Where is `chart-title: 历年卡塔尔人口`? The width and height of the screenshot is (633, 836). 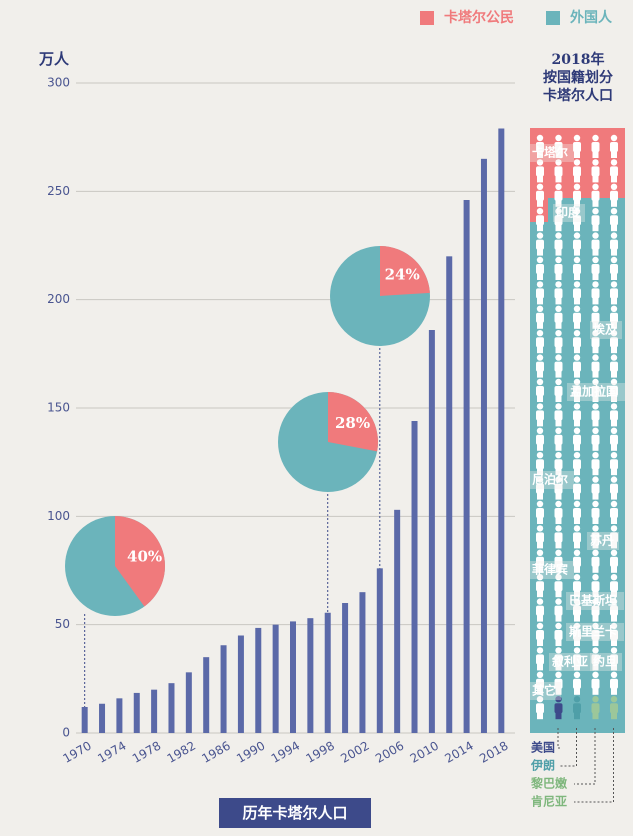
chart-title: 历年卡塔尔人口 is located at coordinates (294, 813).